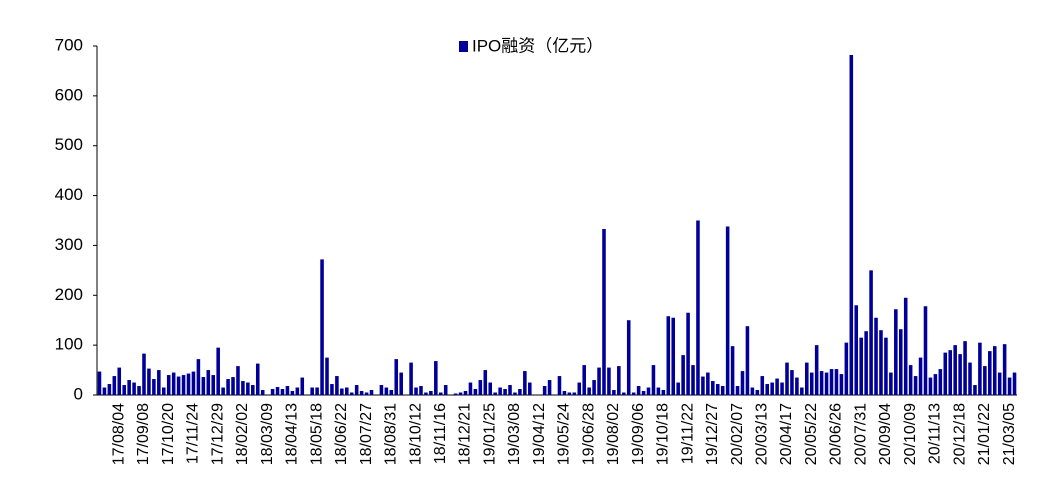 This screenshot has width=1056, height=495. What do you see at coordinates (69, 344) in the screenshot?
I see `y-tick-label: 100` at bounding box center [69, 344].